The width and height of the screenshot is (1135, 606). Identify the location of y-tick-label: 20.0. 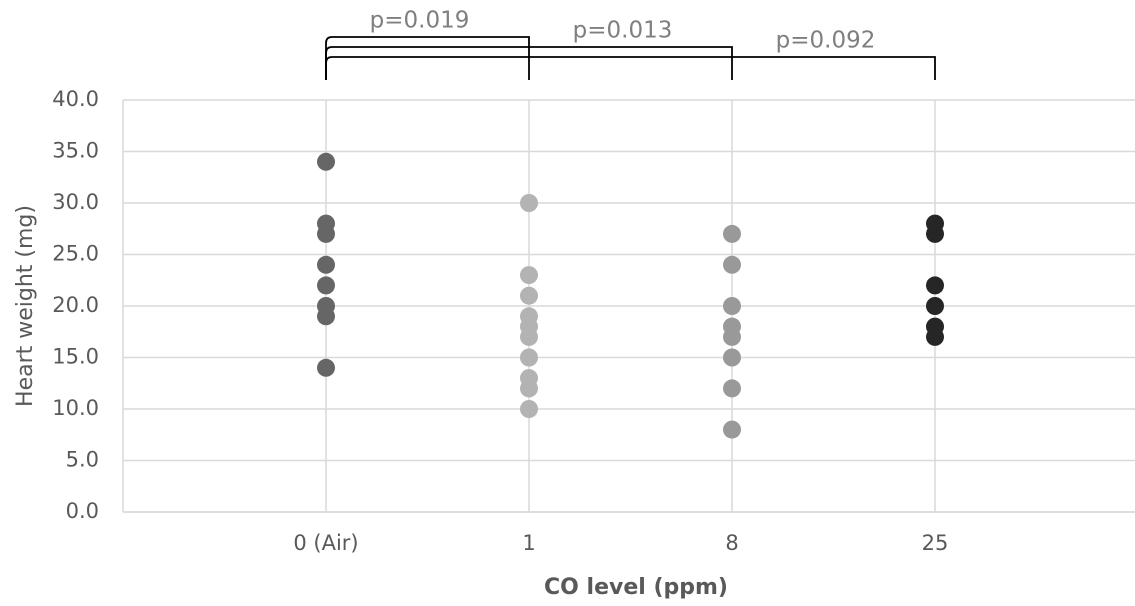
(75, 305).